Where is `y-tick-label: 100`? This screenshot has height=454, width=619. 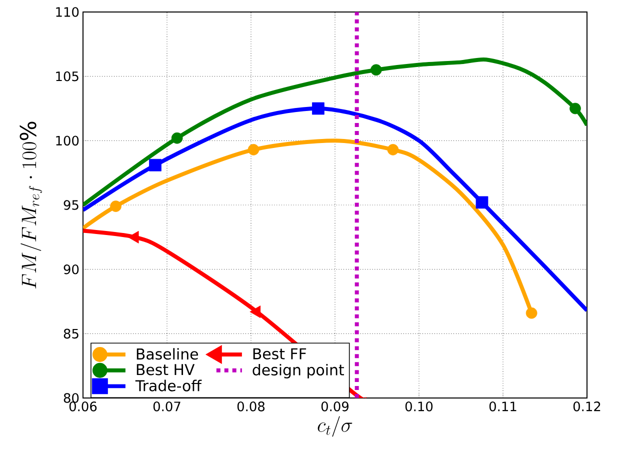 y-tick-label: 100 is located at coordinates (67, 141).